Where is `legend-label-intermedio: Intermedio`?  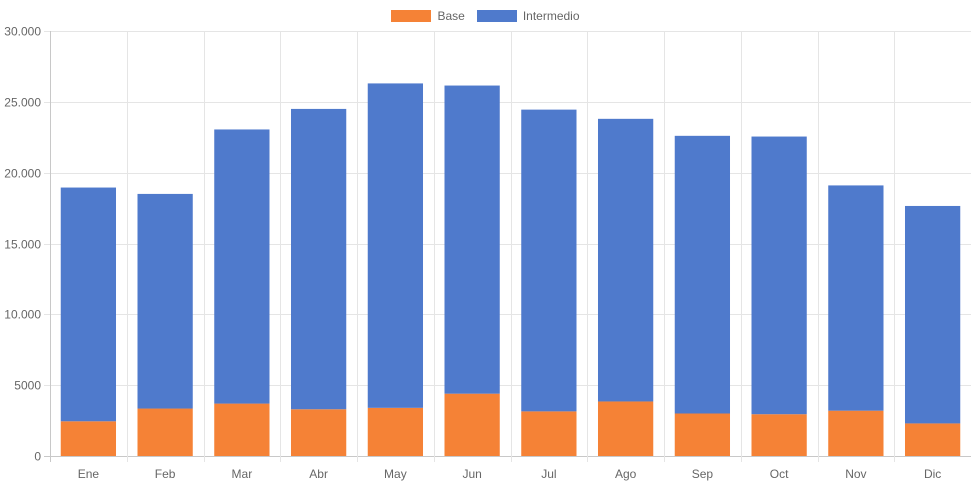 legend-label-intermedio: Intermedio is located at coordinates (551, 16).